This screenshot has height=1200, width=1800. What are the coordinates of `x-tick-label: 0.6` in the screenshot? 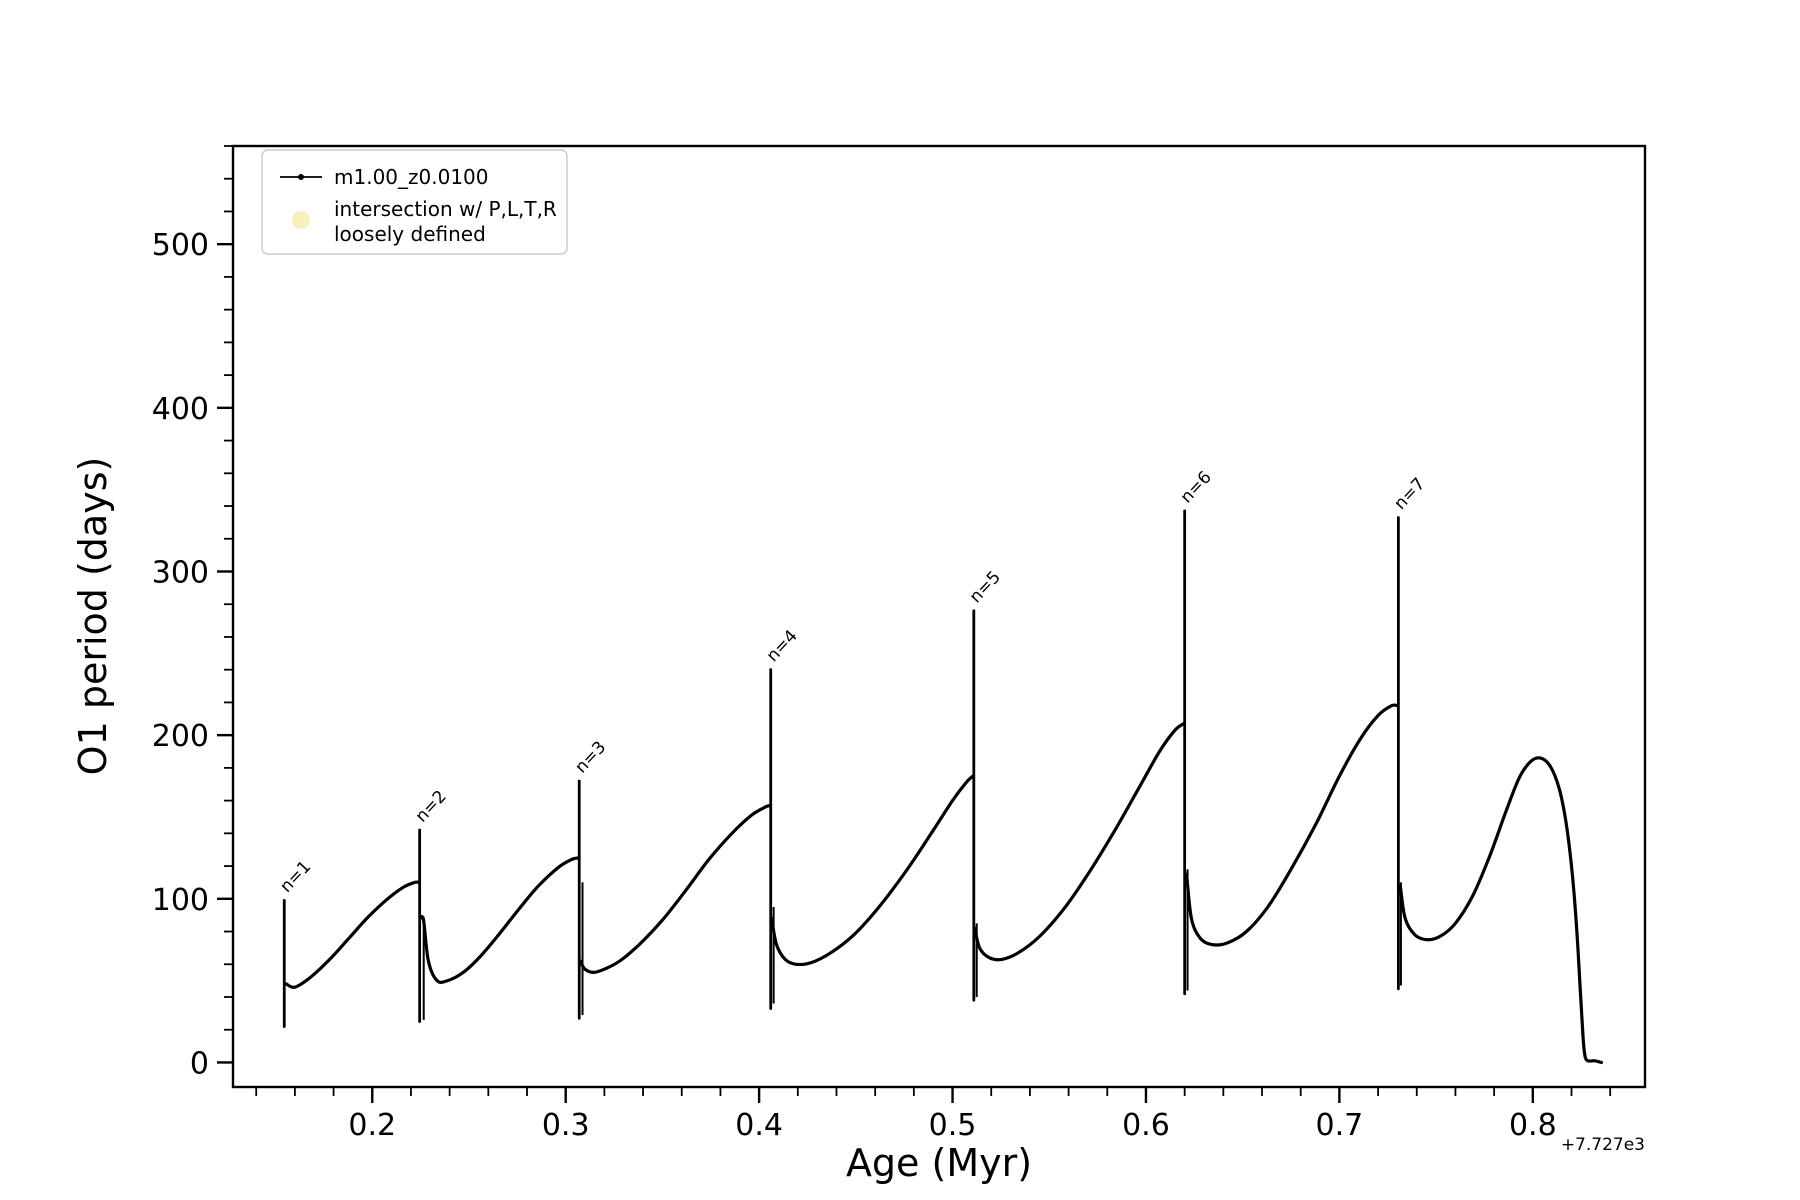 It's located at (1146, 1125).